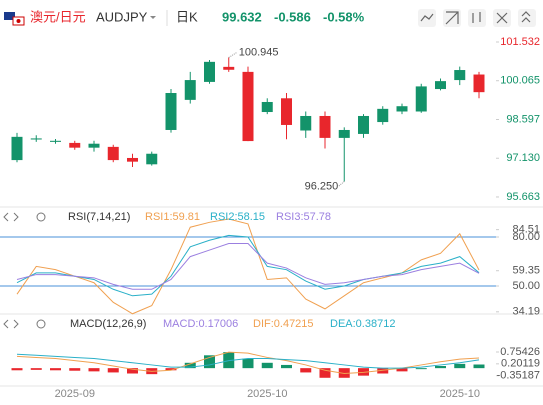 The height and width of the screenshot is (405, 543). What do you see at coordinates (526, 237) in the screenshot?
I see `y-tick-label: 80.00` at bounding box center [526, 237].